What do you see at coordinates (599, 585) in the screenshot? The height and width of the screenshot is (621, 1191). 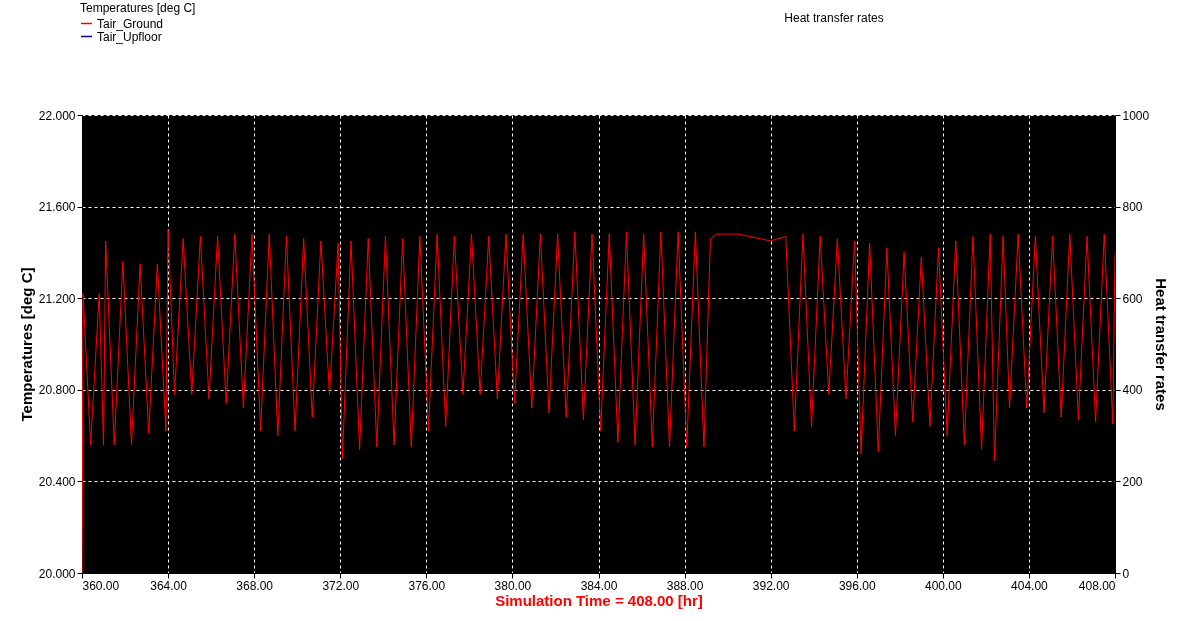 I see `x-tick-label: 384.00` at bounding box center [599, 585].